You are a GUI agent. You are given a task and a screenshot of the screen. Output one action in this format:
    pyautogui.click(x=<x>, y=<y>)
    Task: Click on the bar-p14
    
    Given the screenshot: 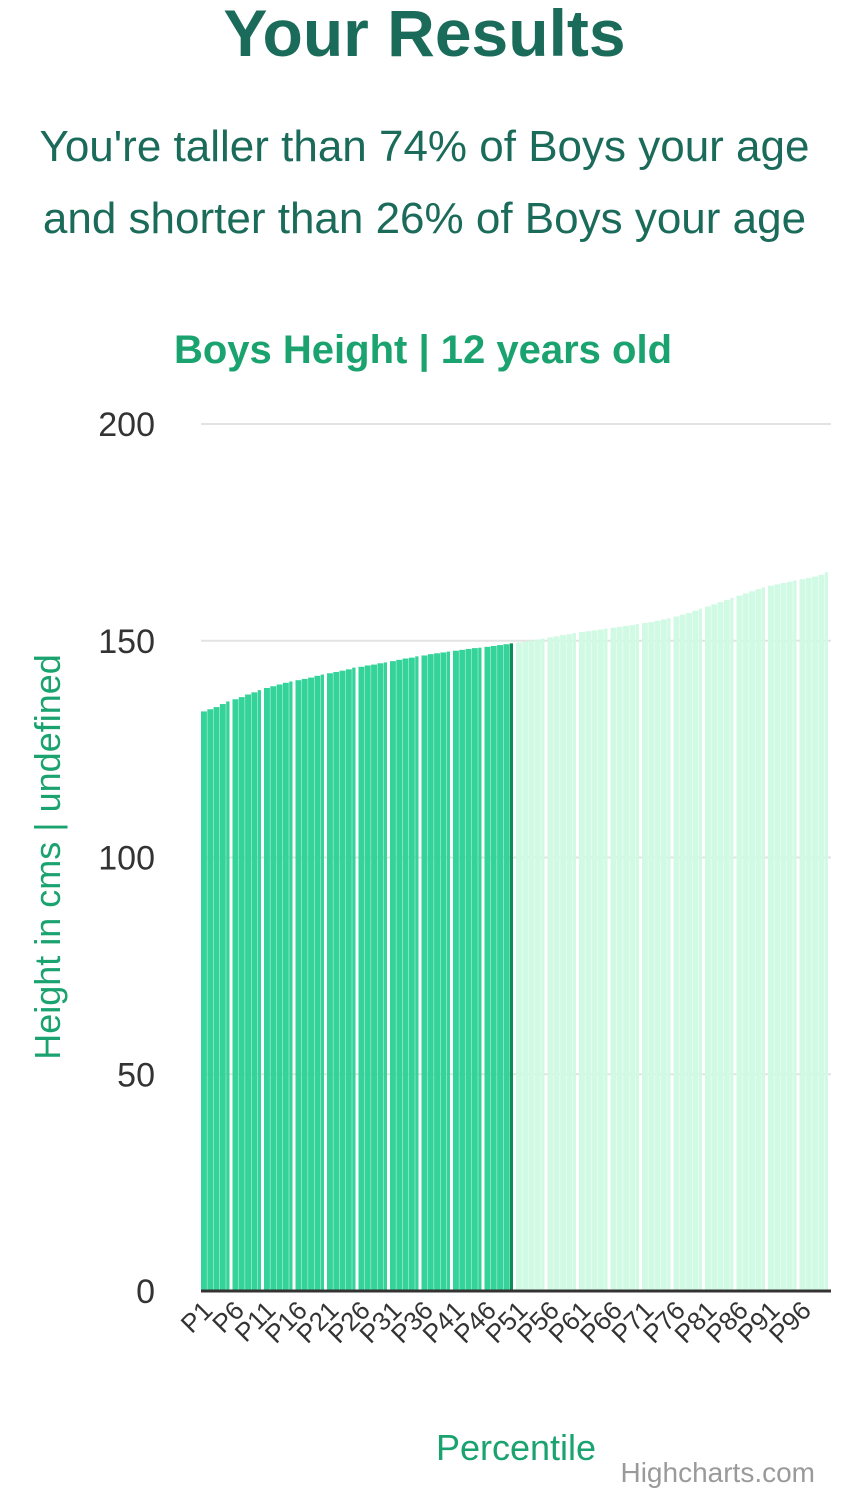 What is the action you would take?
    pyautogui.click(x=285, y=986)
    